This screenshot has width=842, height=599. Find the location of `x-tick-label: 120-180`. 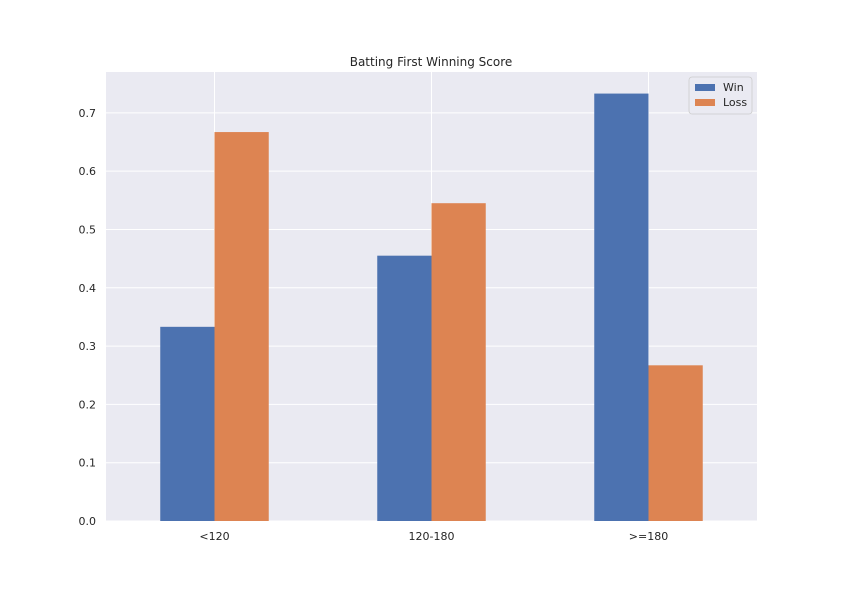

x-tick-label: 120-180 is located at coordinates (432, 536).